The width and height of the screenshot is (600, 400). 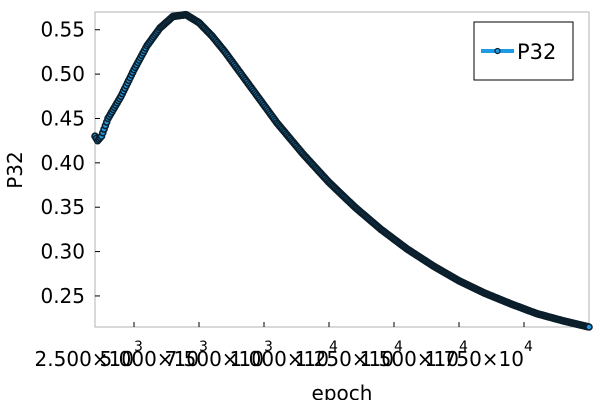 I want to click on x-tick-label: 1.000×10, so click(x=279, y=359).